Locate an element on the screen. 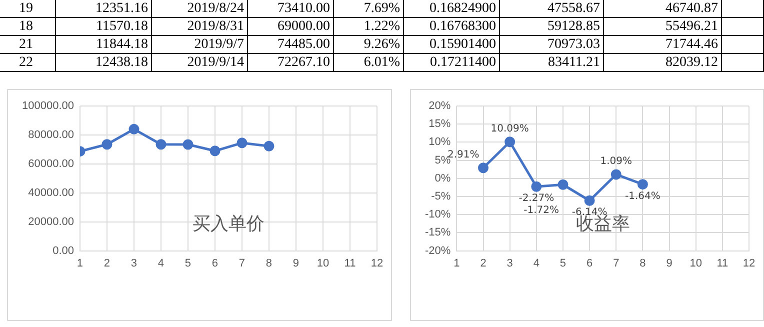 The height and width of the screenshot is (327, 764). text: 70973.03 is located at coordinates (552, 45).